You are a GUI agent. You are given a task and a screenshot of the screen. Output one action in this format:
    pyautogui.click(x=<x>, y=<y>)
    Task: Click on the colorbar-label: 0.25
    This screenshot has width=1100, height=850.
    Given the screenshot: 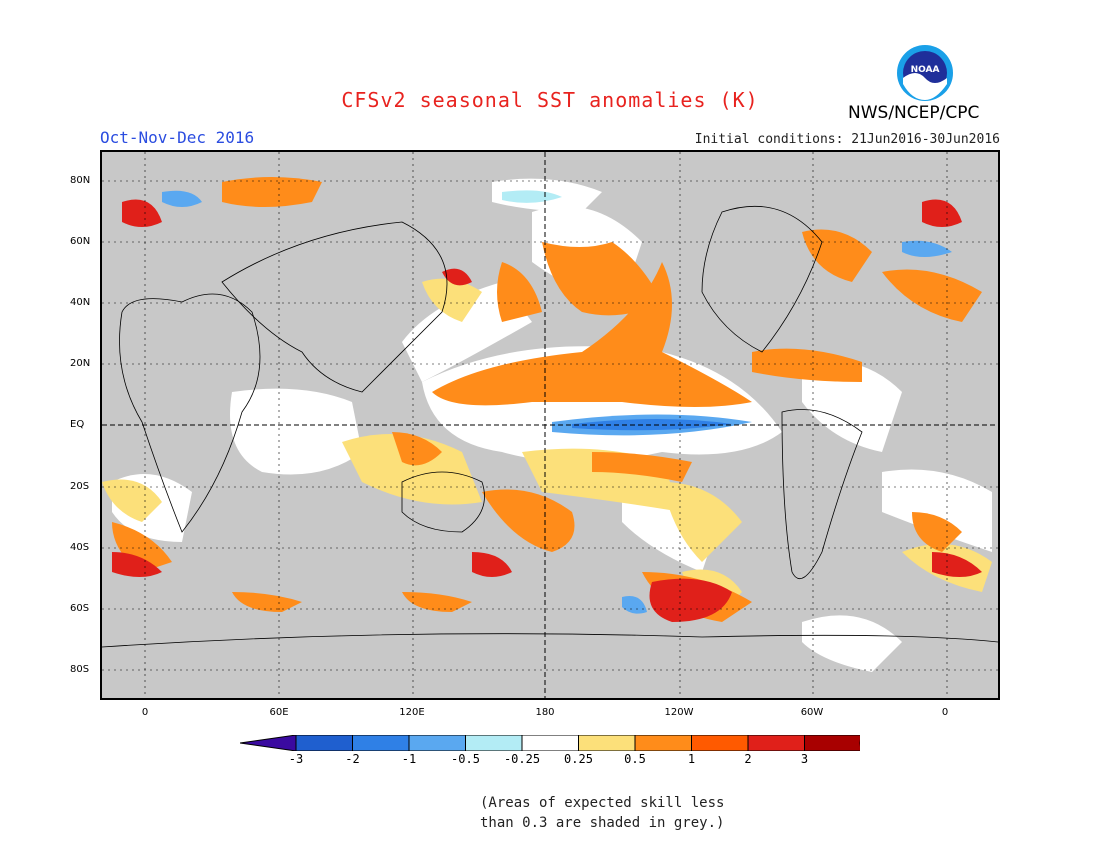 What is the action you would take?
    pyautogui.click(x=578, y=759)
    